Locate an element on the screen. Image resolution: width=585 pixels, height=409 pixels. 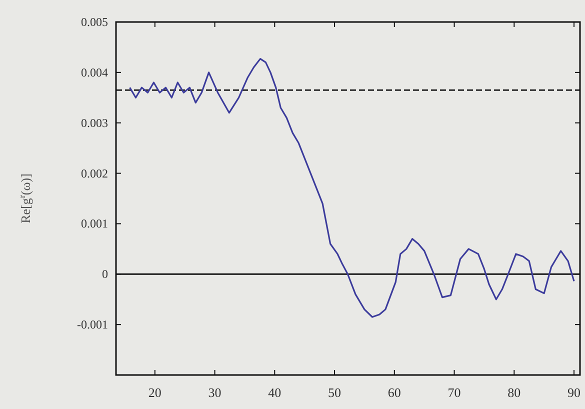
y-tick-label: 0.005 is located at coordinates (94, 22).